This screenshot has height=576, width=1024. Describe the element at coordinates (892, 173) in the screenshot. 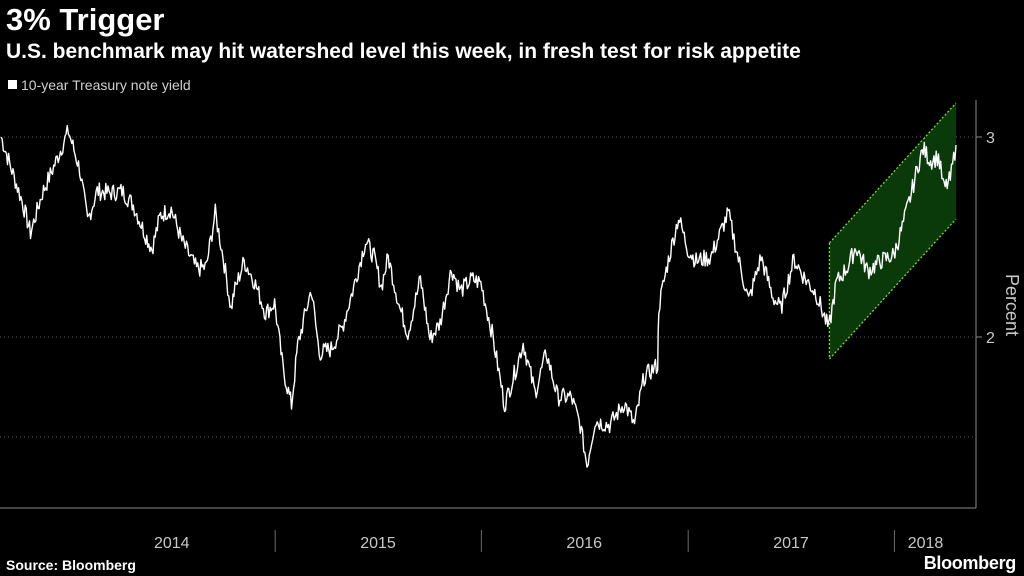

I see `channel-upper-border` at that location.